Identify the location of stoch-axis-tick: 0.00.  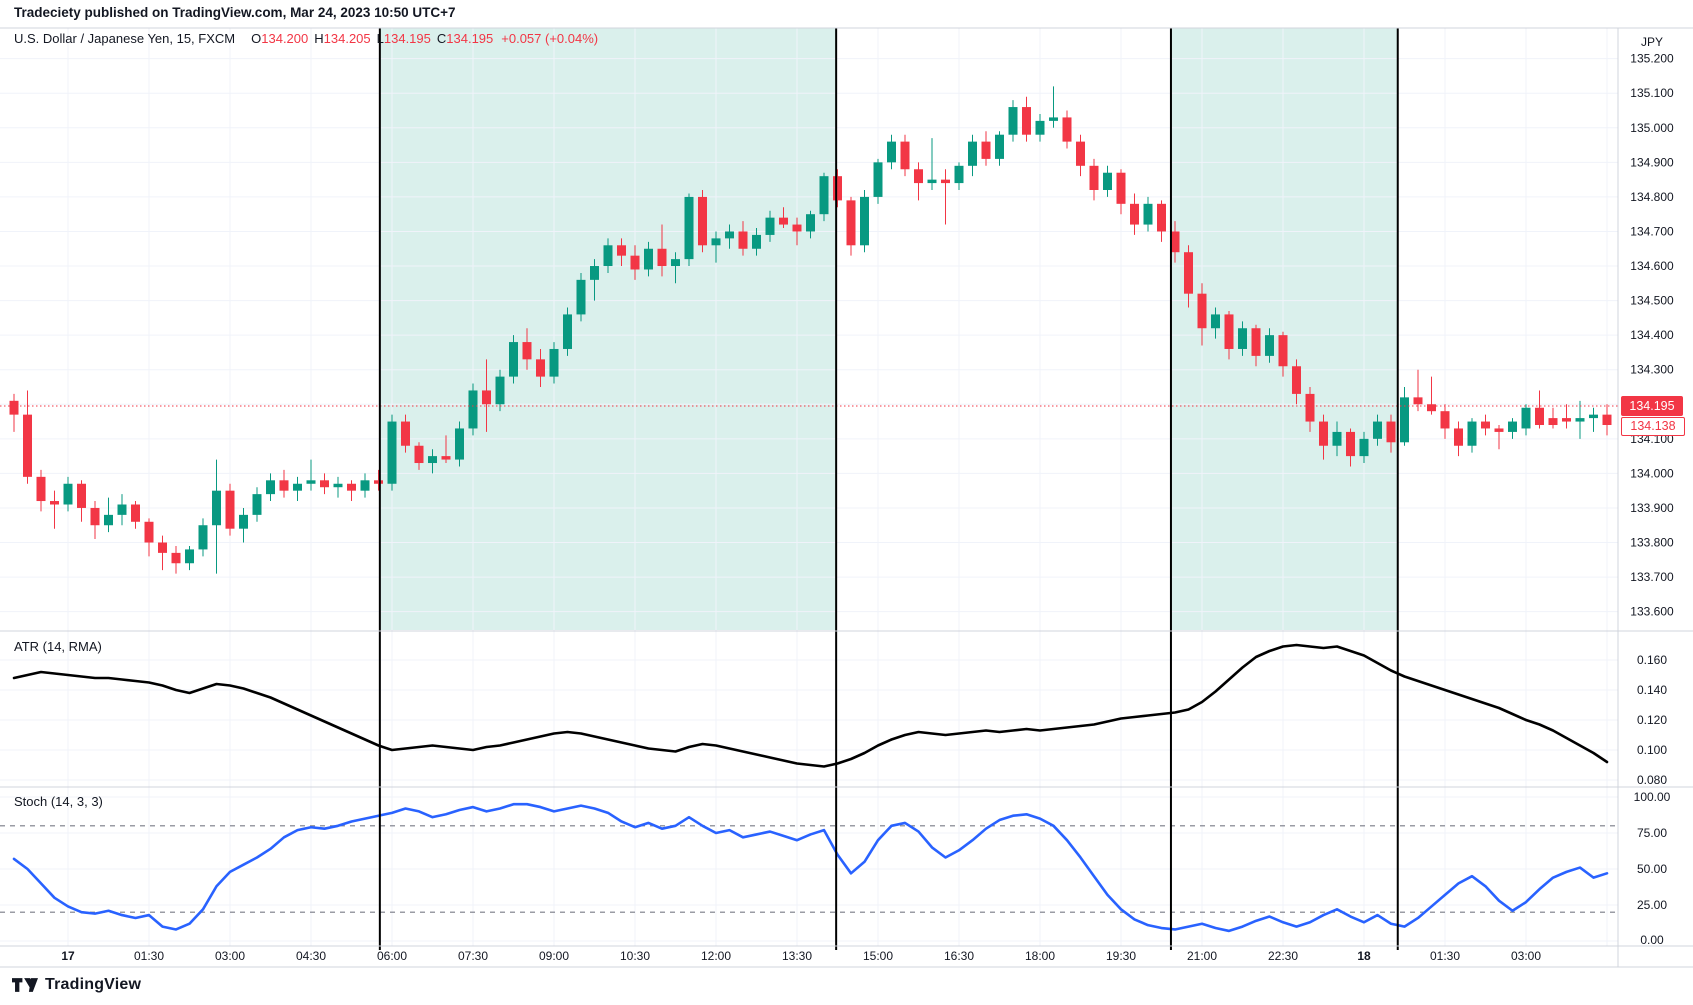
(1652, 940).